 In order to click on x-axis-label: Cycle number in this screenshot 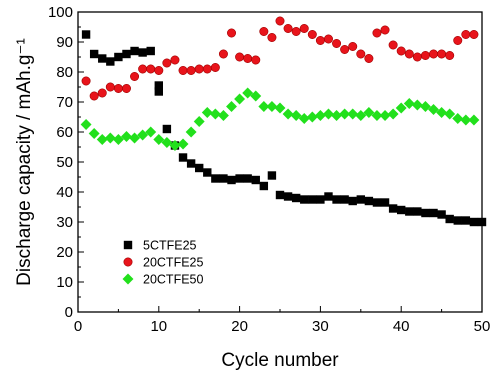, I will do `click(280, 360)`.